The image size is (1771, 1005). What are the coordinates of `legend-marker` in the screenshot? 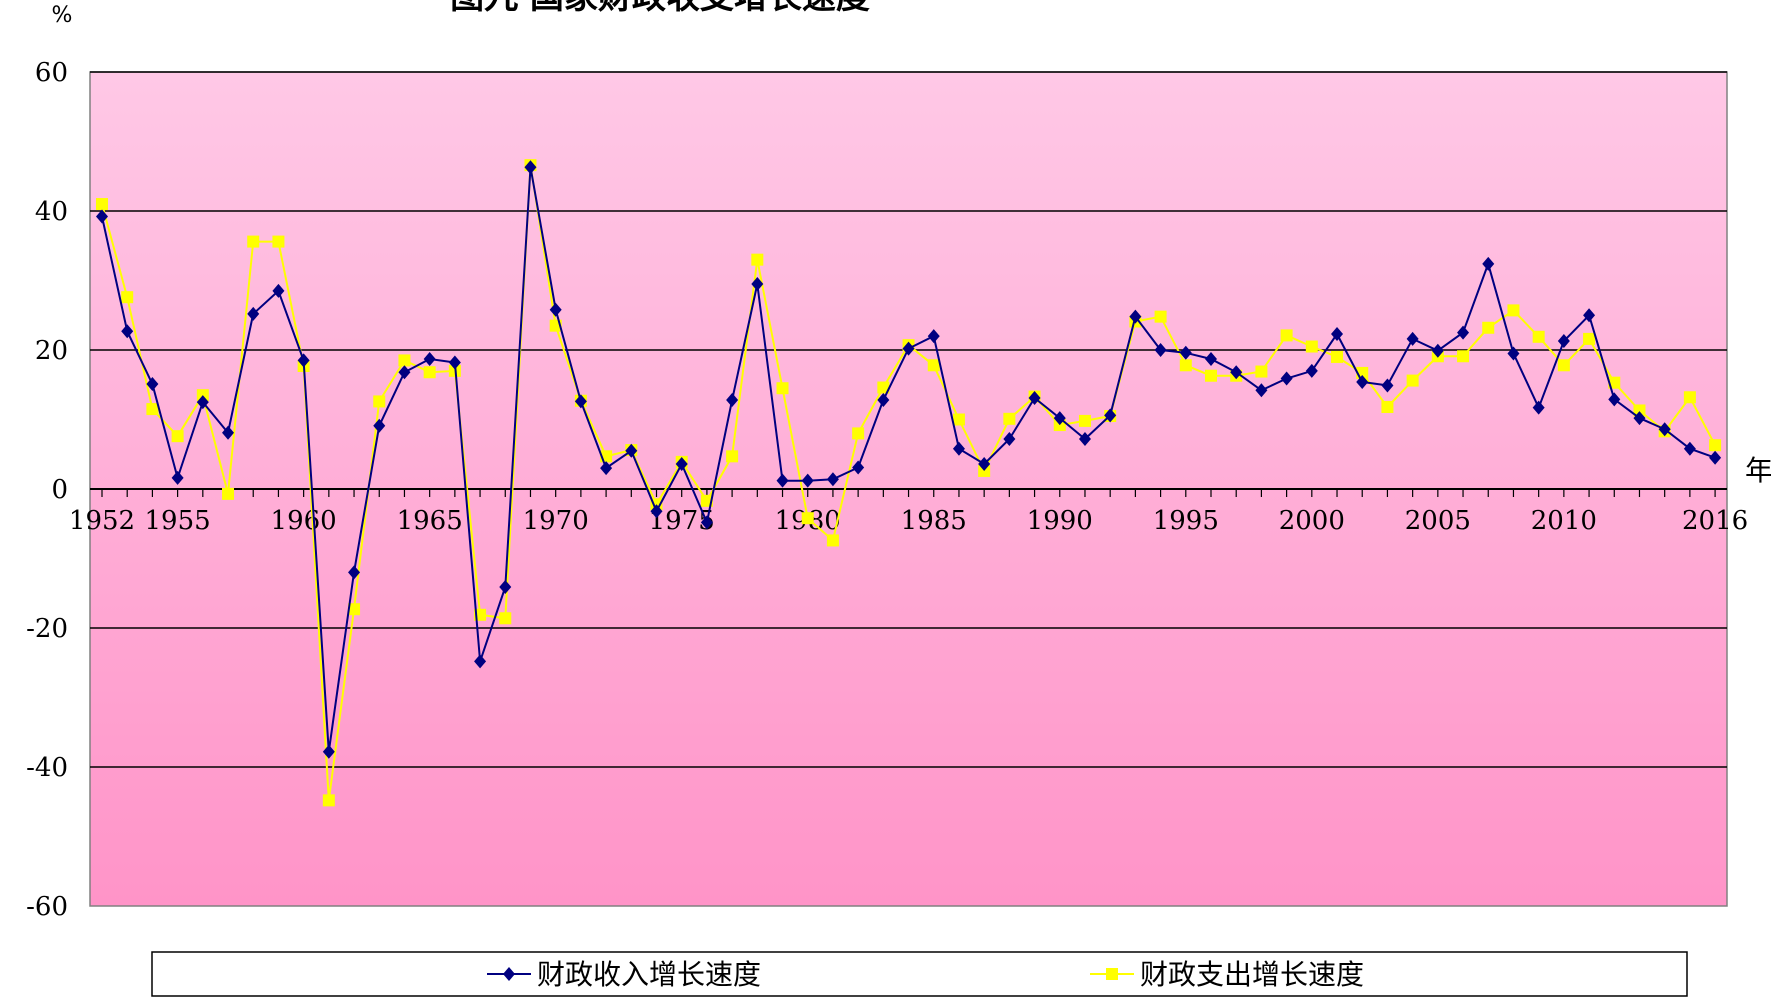 It's located at (509, 974).